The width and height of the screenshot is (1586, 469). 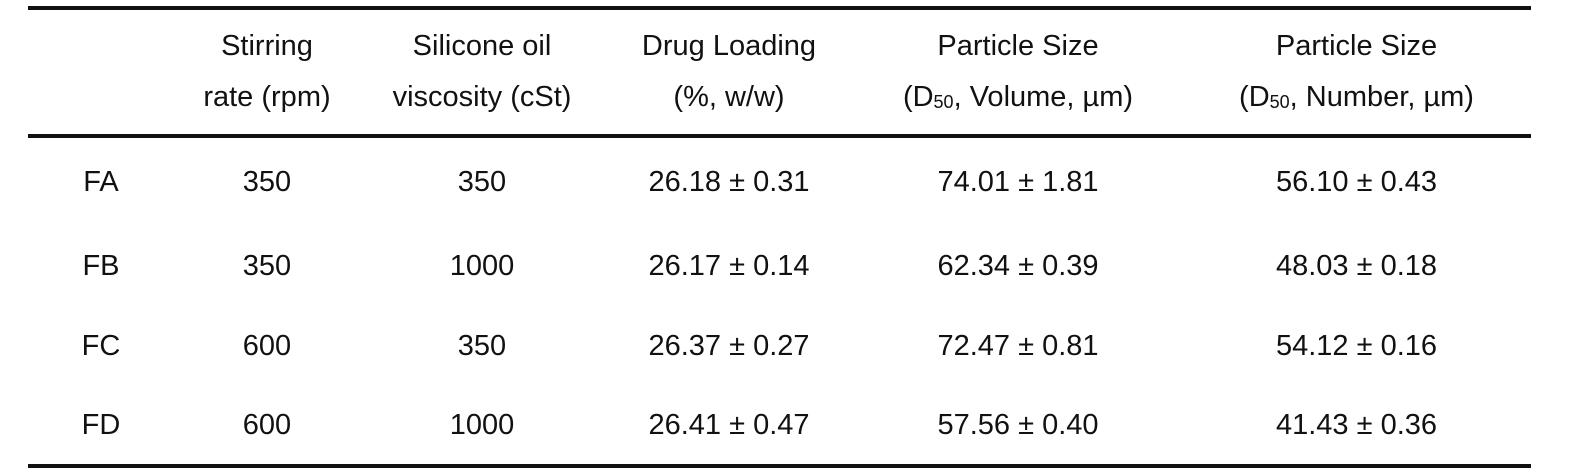 I want to click on header-d50-number-pre: (D, so click(x=1254, y=97).